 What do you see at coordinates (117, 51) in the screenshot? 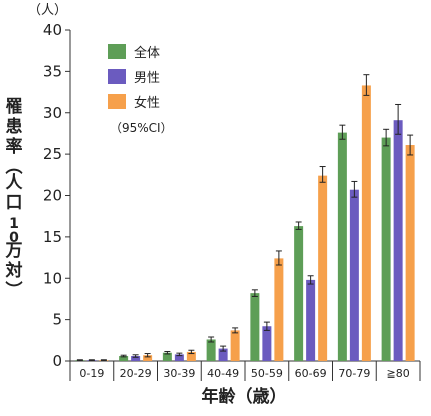
I see `legend-swatch-全体` at bounding box center [117, 51].